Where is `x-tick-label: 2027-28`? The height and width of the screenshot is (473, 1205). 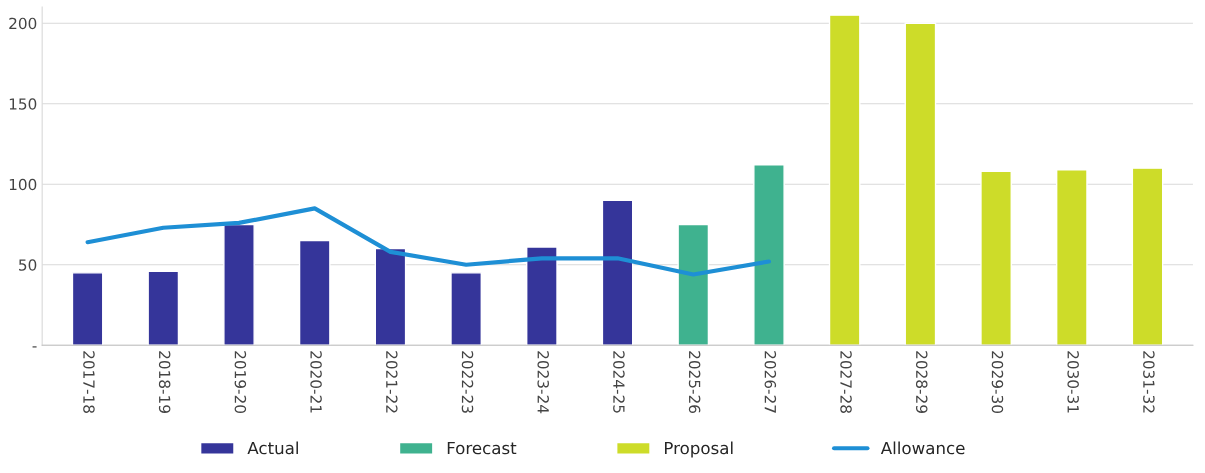
x-tick-label: 2027-28 is located at coordinates (846, 382).